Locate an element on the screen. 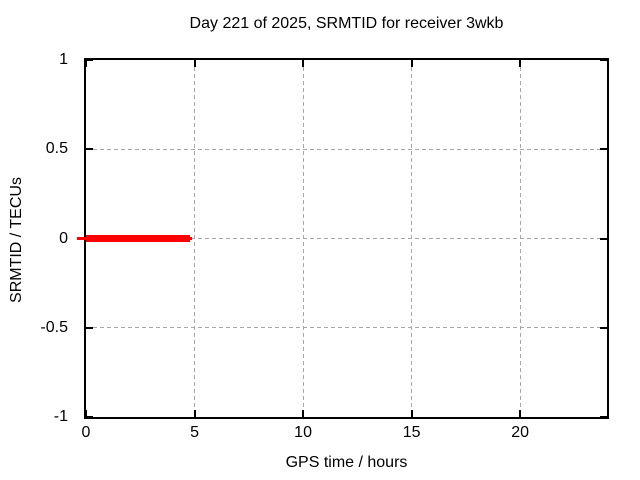 The image size is (640, 480). y-tick-label: 0.5 is located at coordinates (56, 149).